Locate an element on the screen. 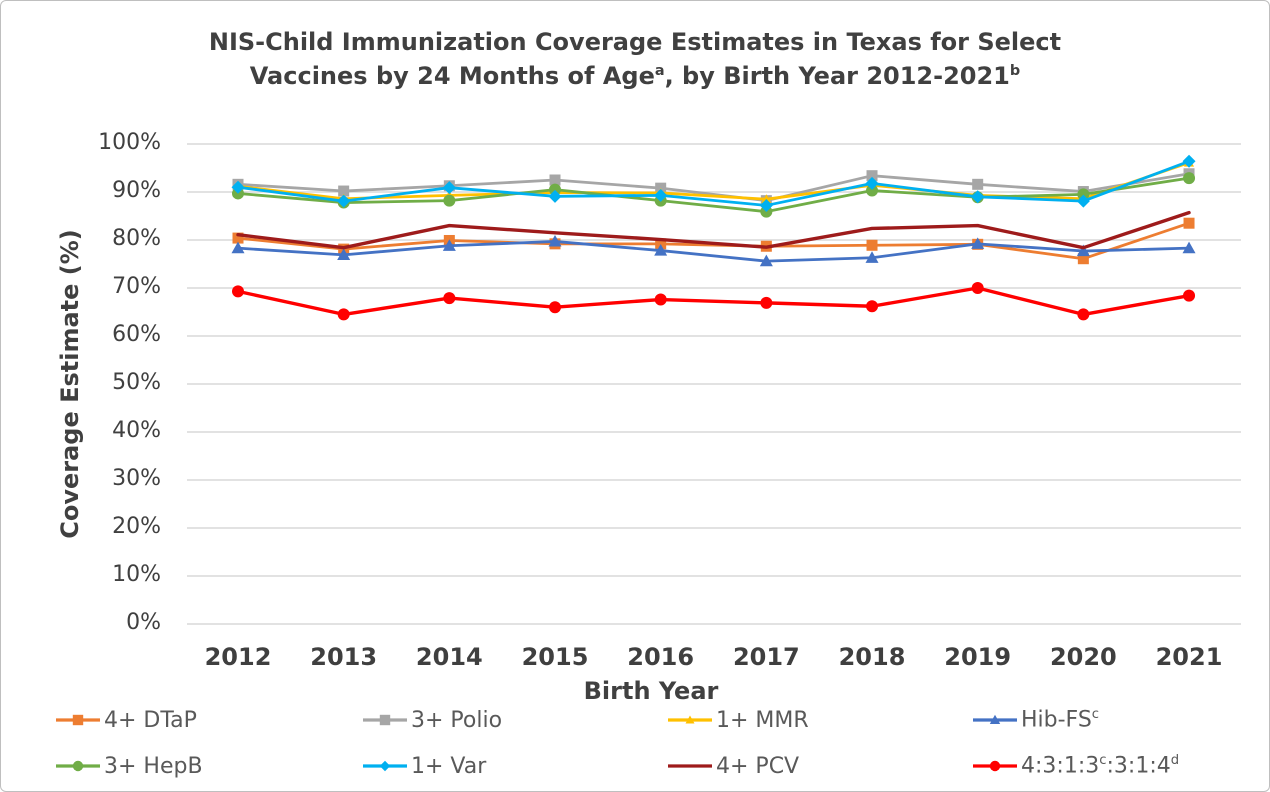 The width and height of the screenshot is (1270, 792). y-tick-label: 70% is located at coordinates (136, 286).